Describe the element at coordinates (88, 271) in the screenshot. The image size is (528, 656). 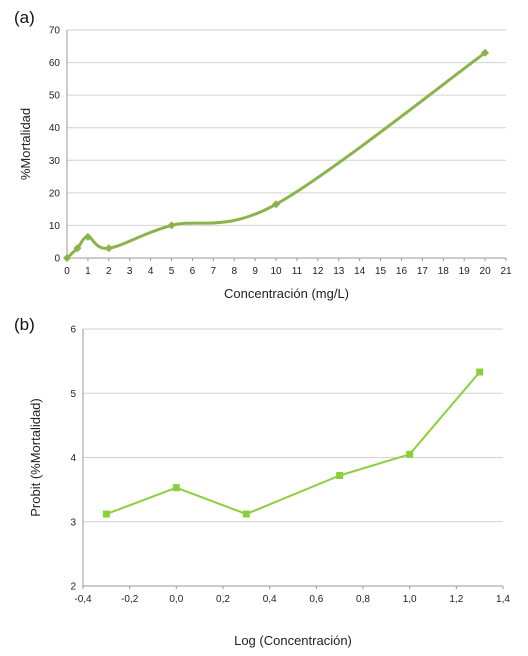
I see `x-tick-label: 1` at that location.